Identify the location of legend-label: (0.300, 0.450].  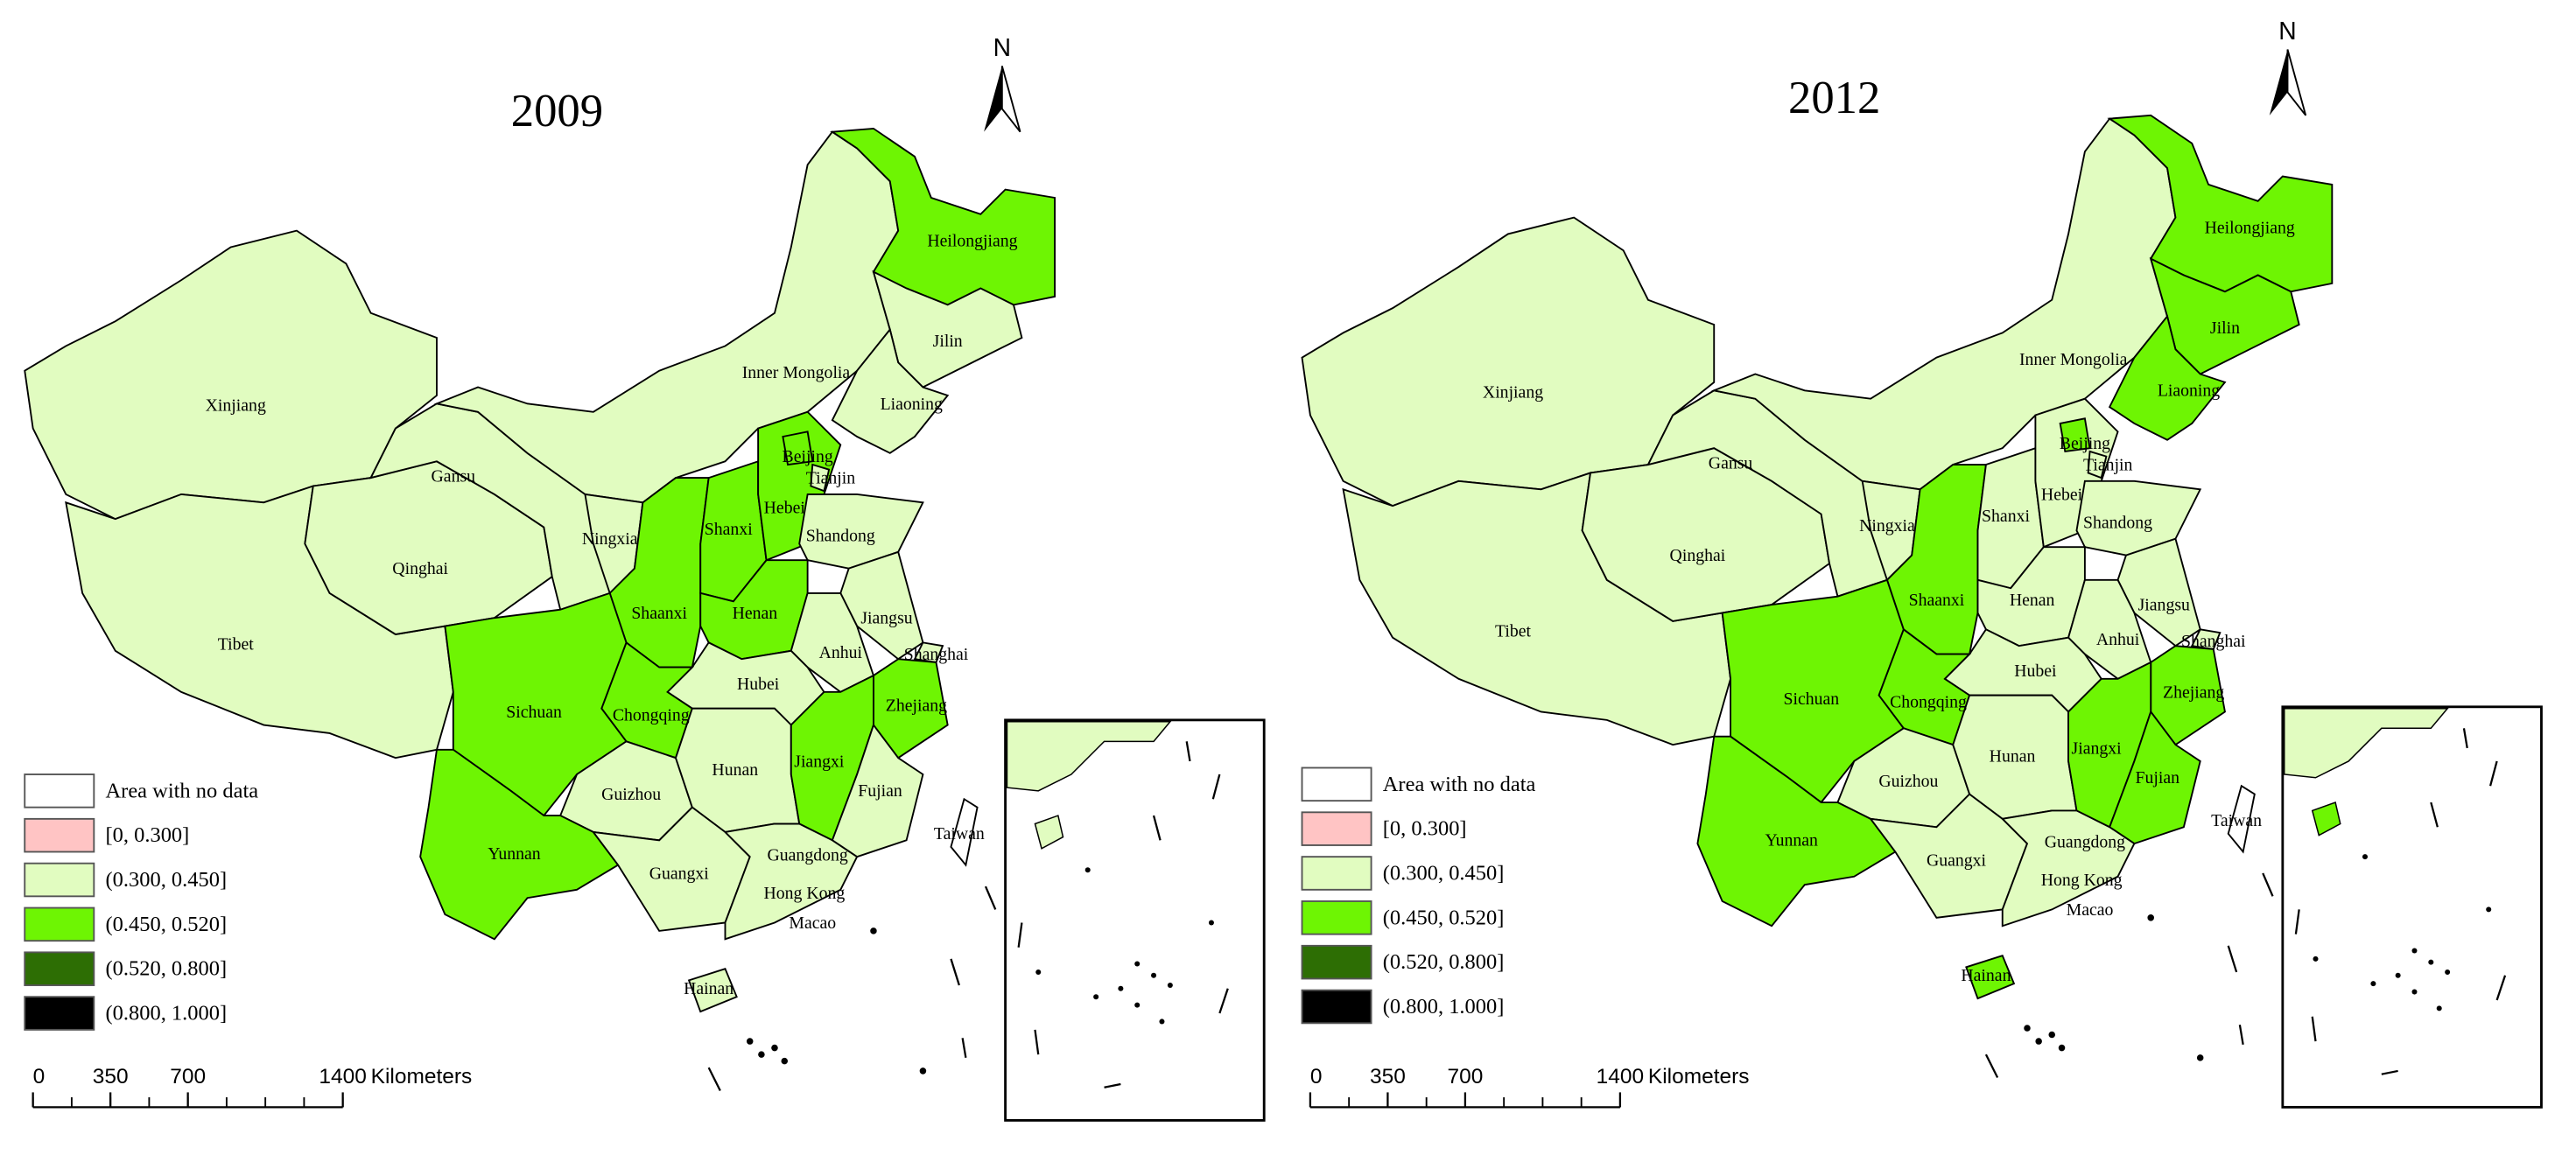
(167, 880).